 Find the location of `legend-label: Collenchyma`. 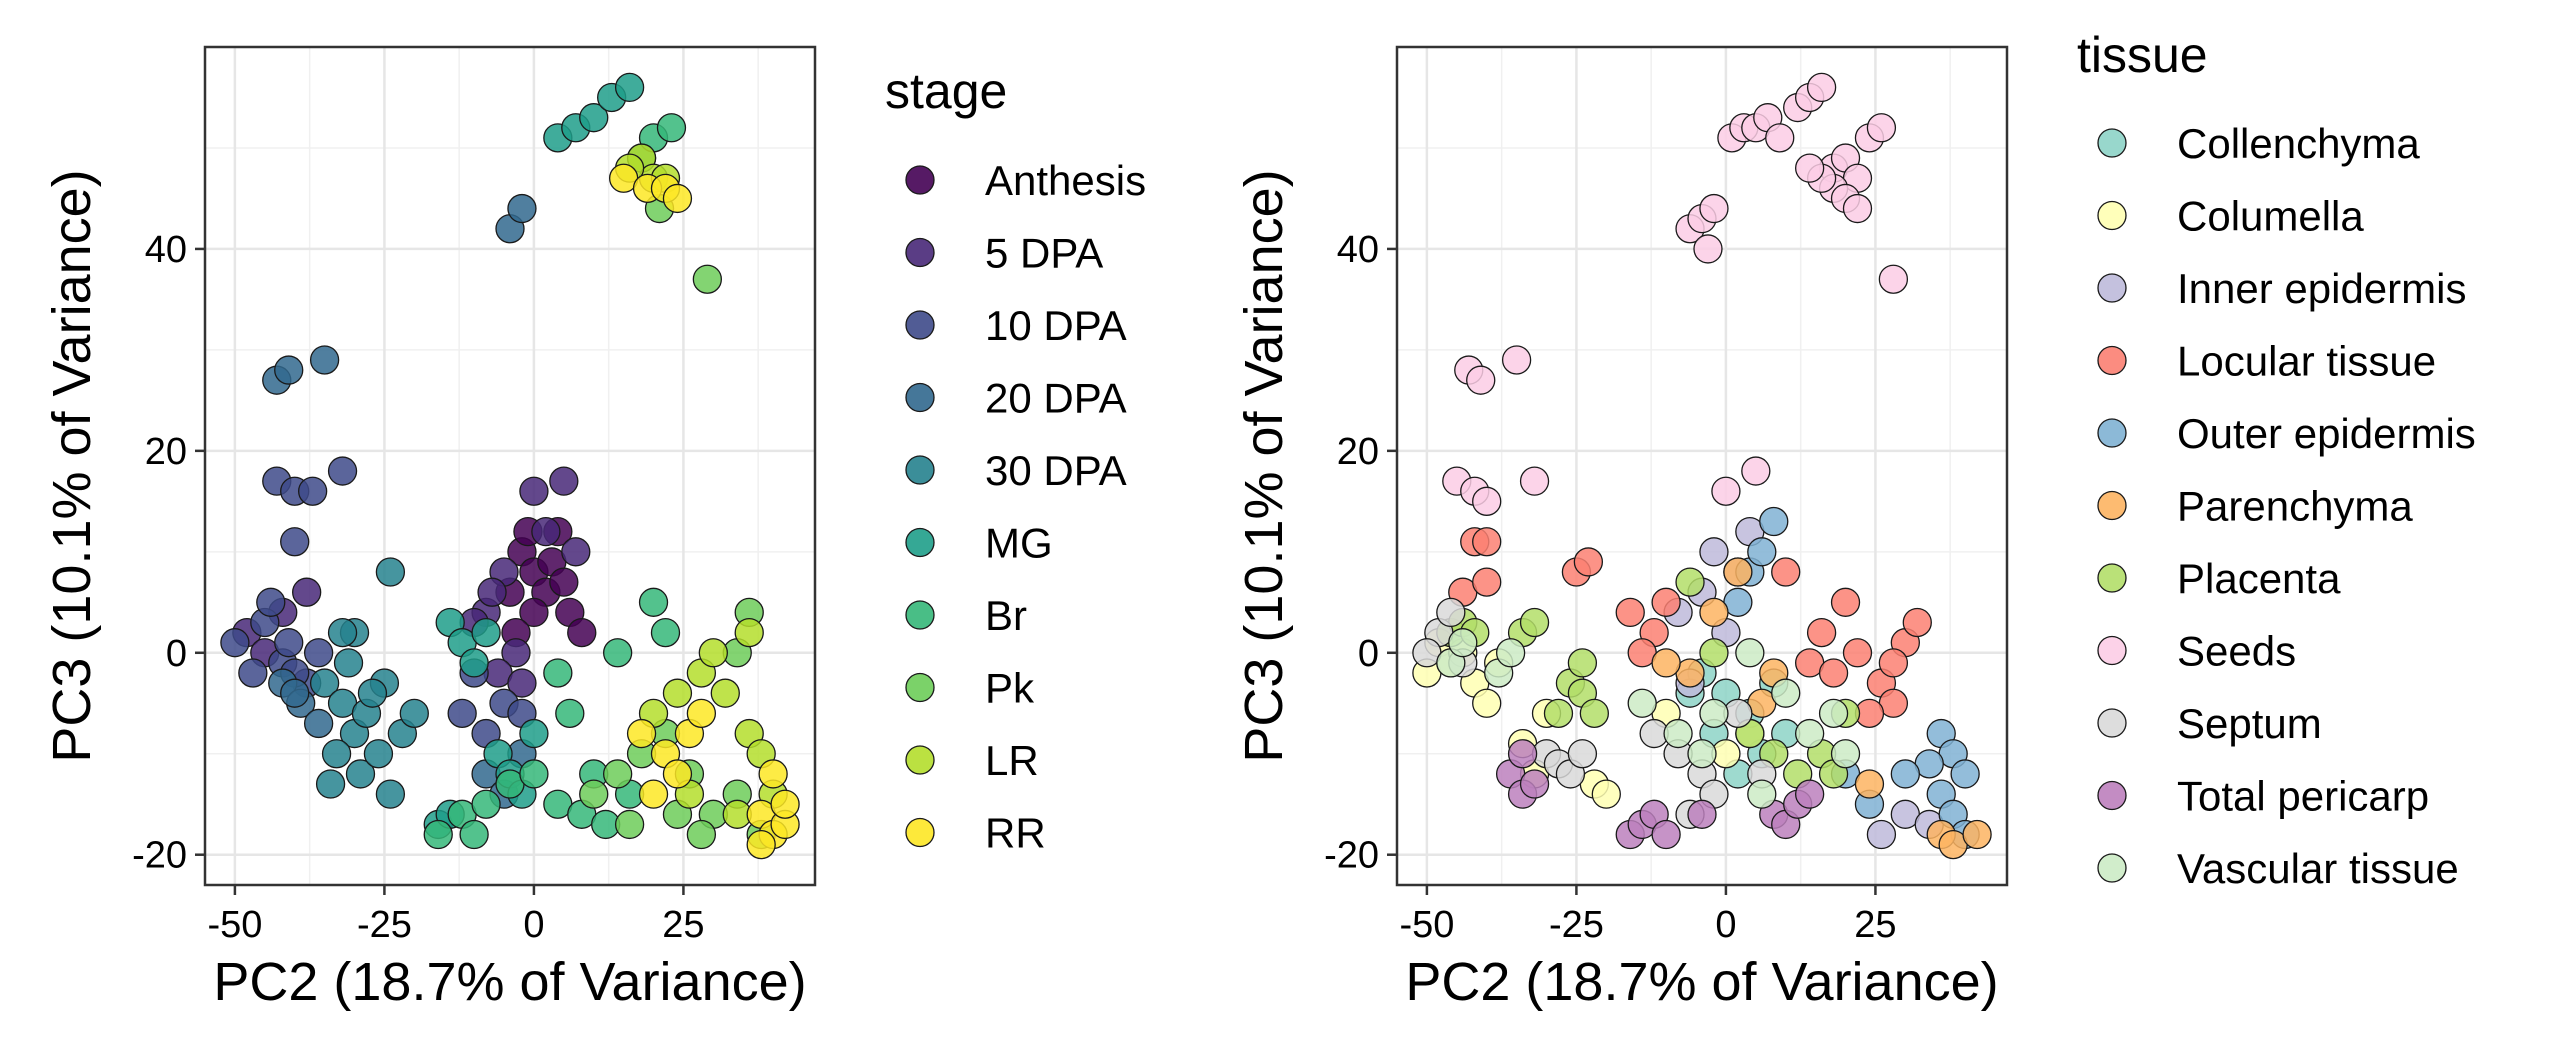

legend-label: Collenchyma is located at coordinates (2298, 143).